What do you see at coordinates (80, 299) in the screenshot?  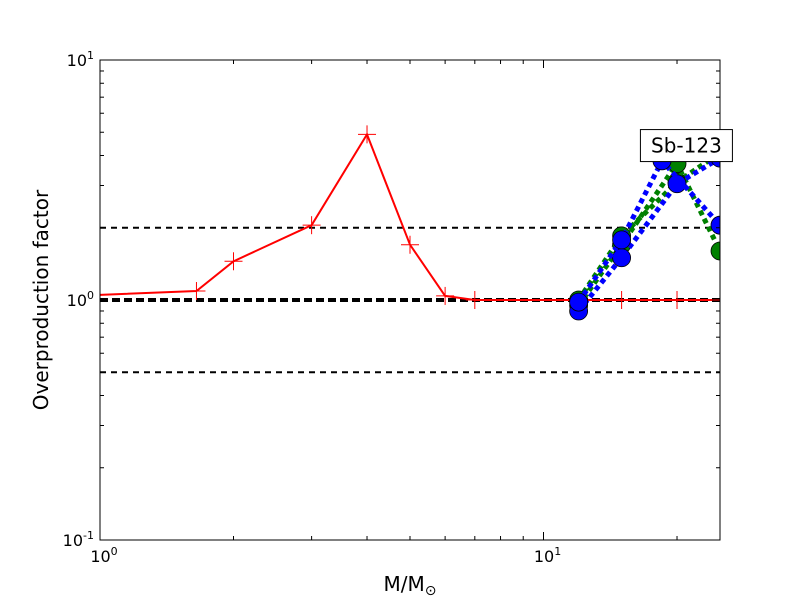 I see `y-tick-label: 10⁰` at bounding box center [80, 299].